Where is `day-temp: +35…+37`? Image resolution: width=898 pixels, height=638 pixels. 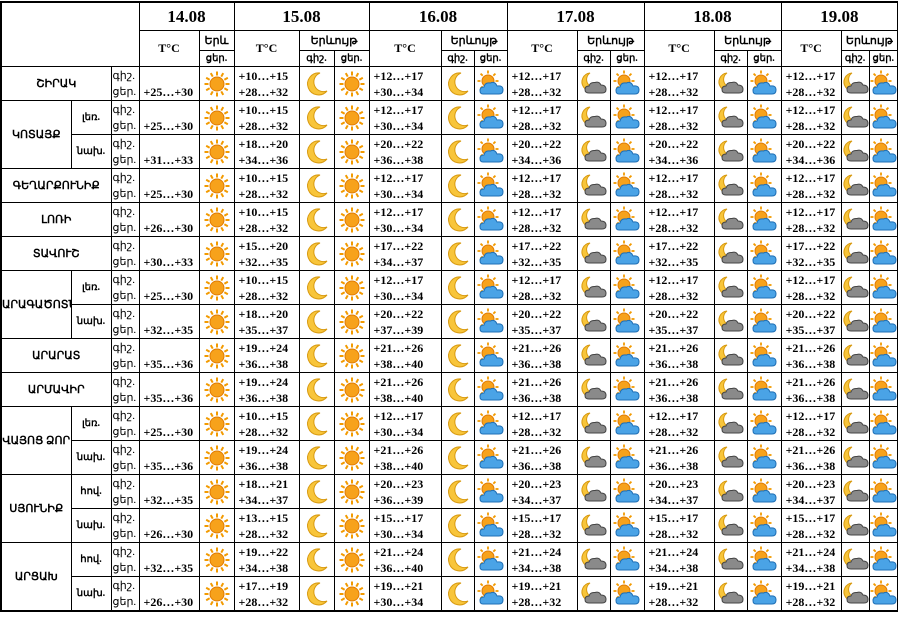
day-temp: +35…+37 is located at coordinates (263, 329).